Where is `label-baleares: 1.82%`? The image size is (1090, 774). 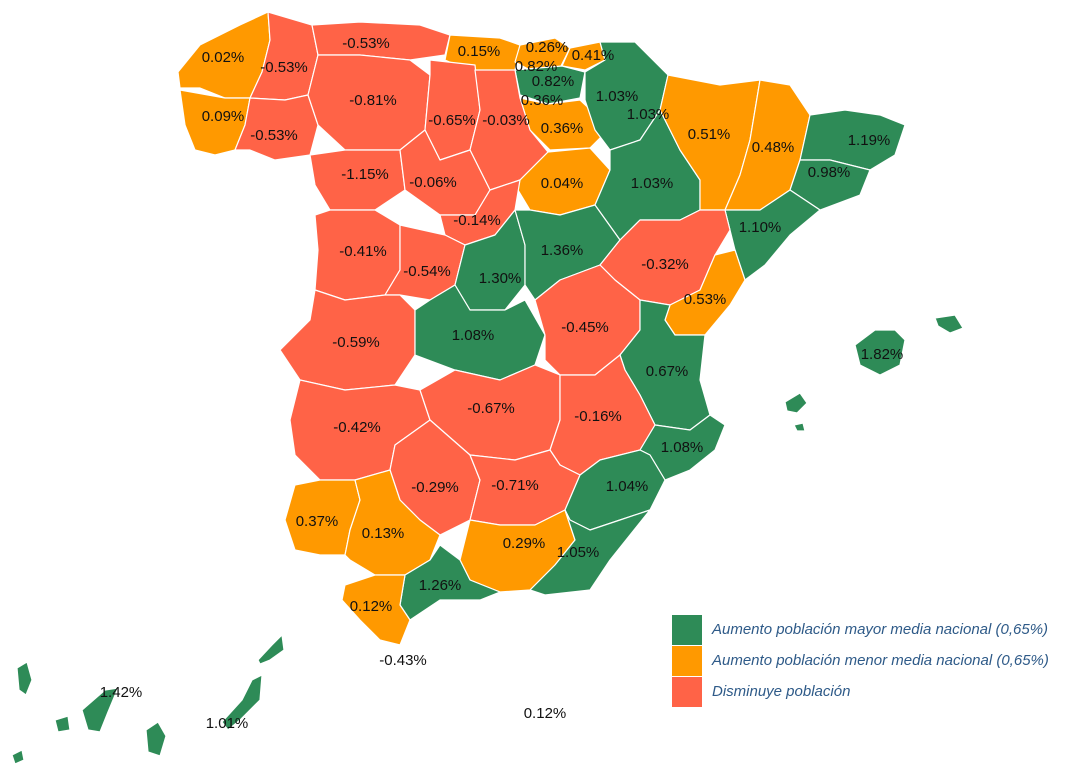 label-baleares: 1.82% is located at coordinates (882, 354).